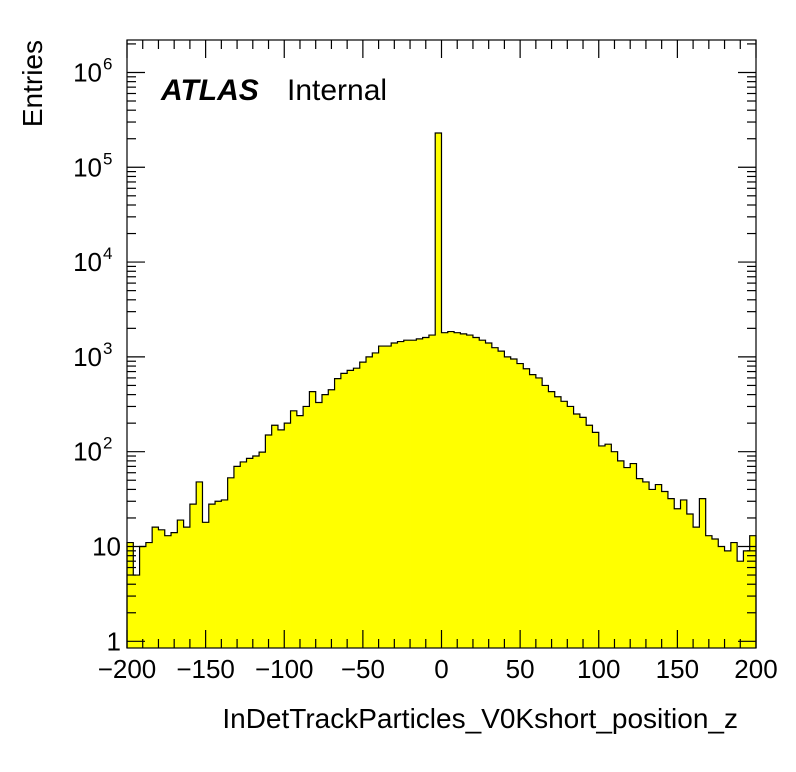  Describe the element at coordinates (480, 718) in the screenshot. I see `x-axis-title: InDetTrackParticles_V0Kshort_position_z` at that location.